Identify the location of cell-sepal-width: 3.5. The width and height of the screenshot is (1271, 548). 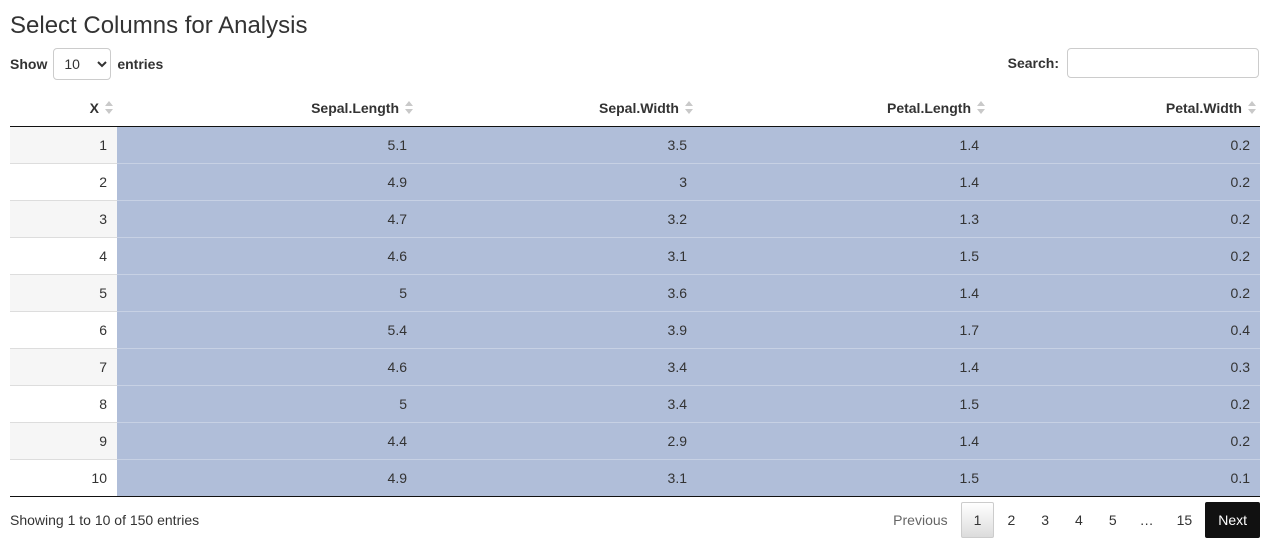
(557, 145).